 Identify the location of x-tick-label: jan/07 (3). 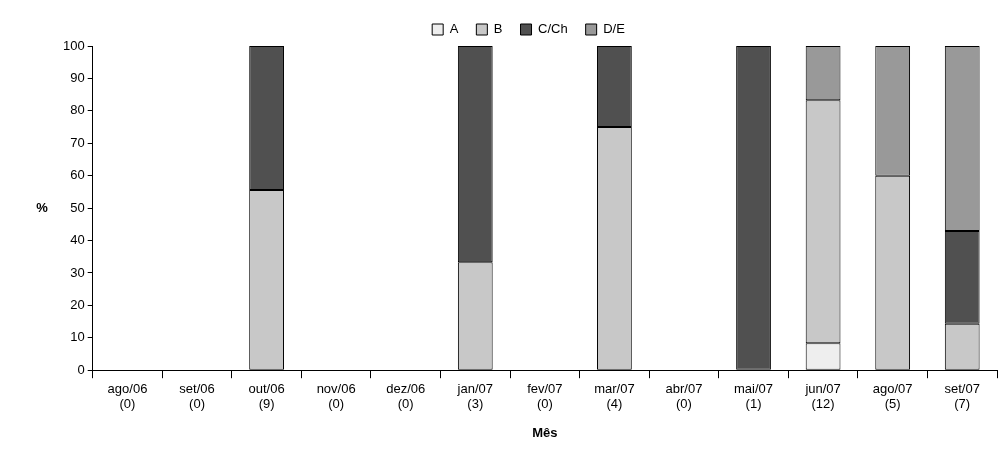
(474, 396).